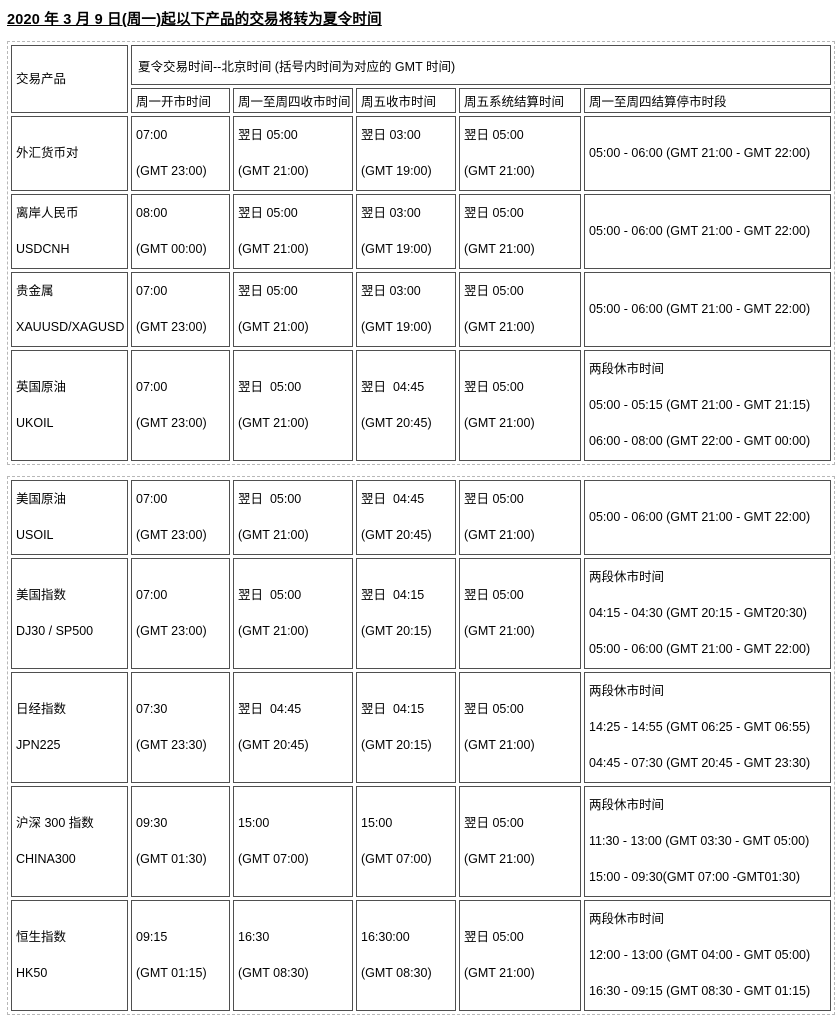  I want to click on cell-line: 翌日 04:45, so click(270, 709).